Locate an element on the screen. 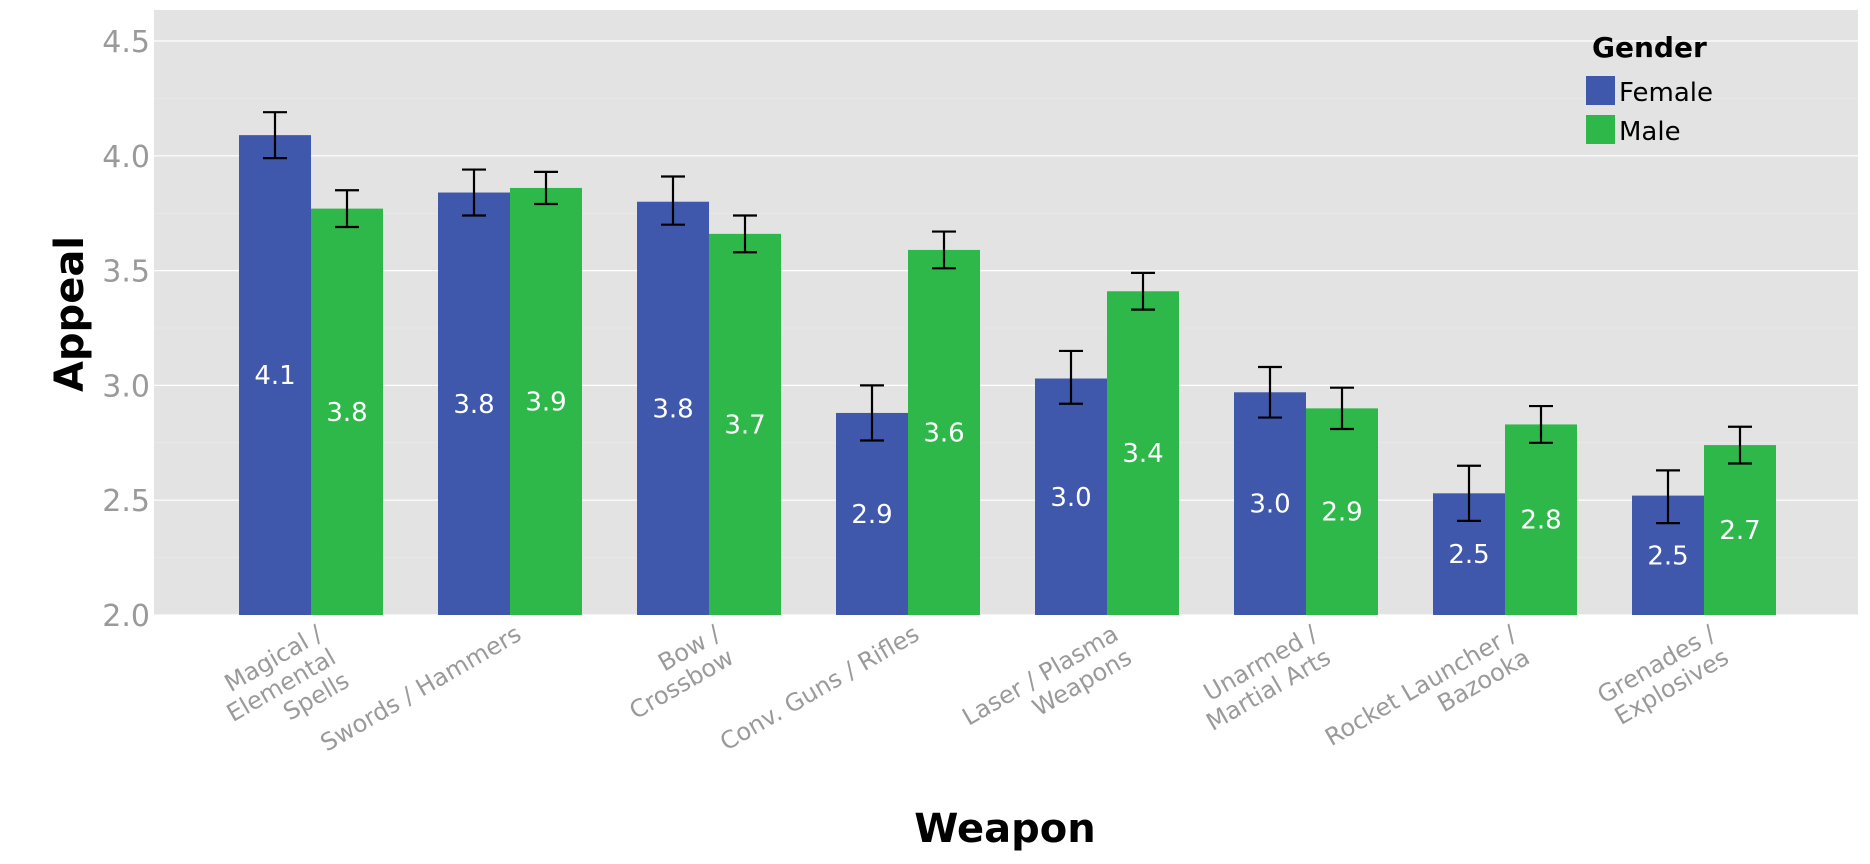  x-axis-title: Weapon is located at coordinates (1004, 829).